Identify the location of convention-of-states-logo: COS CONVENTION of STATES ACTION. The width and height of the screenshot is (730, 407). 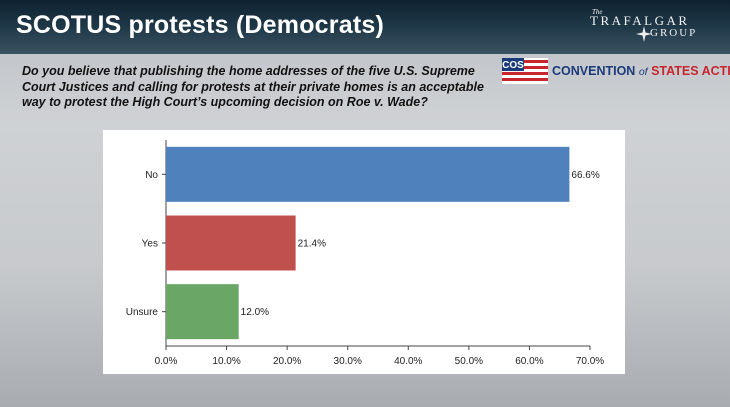
(616, 71).